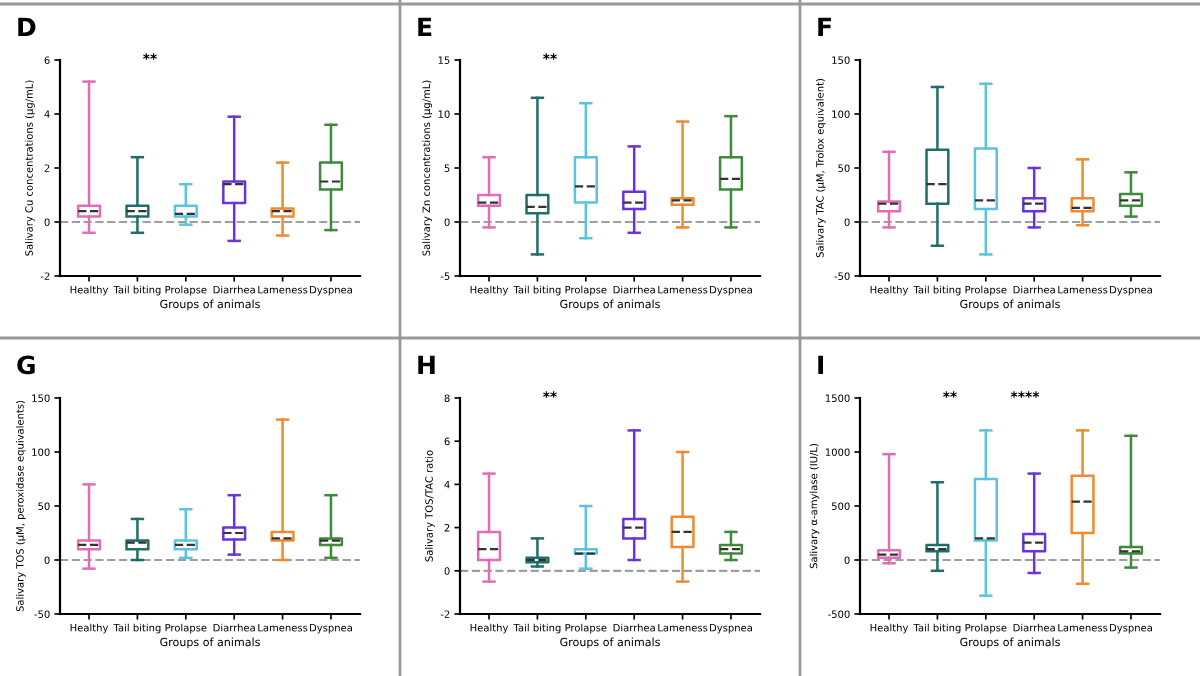 The width and height of the screenshot is (1200, 676). What do you see at coordinates (26, 365) in the screenshot?
I see `chart-title: G` at bounding box center [26, 365].